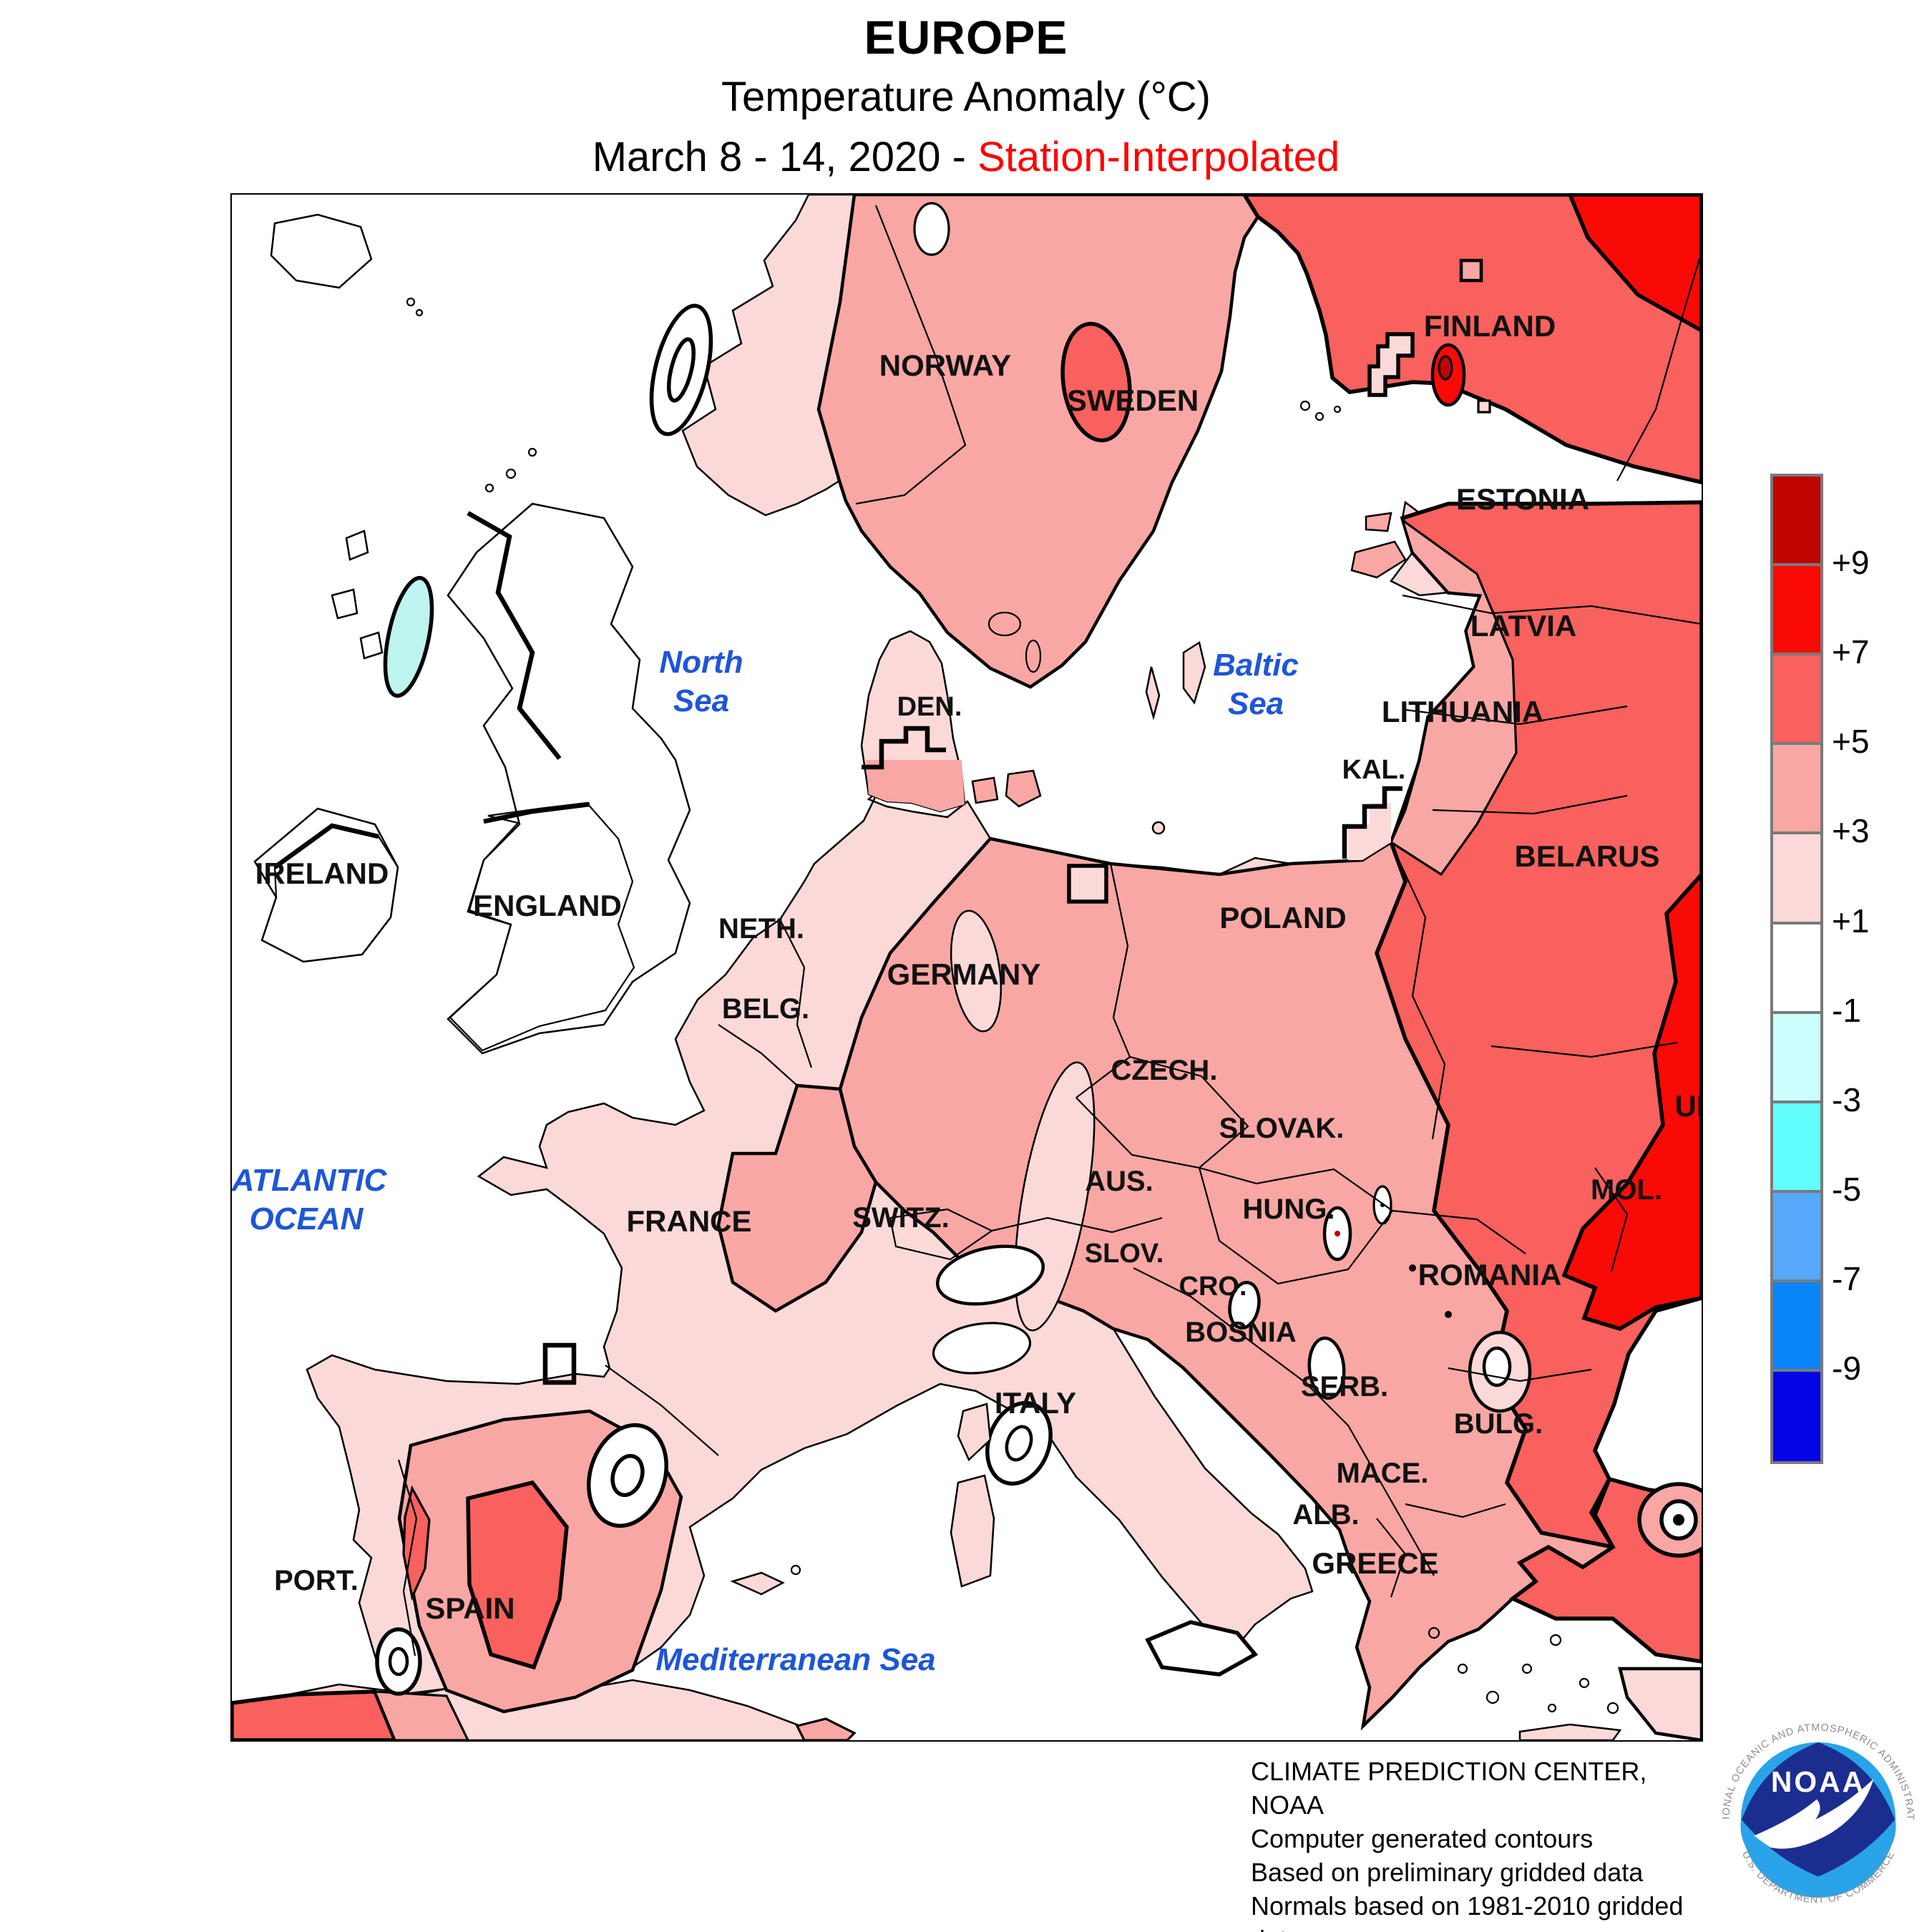 This screenshot has width=1932, height=1932. I want to click on map-label-hungary: HUNG., so click(1289, 1209).